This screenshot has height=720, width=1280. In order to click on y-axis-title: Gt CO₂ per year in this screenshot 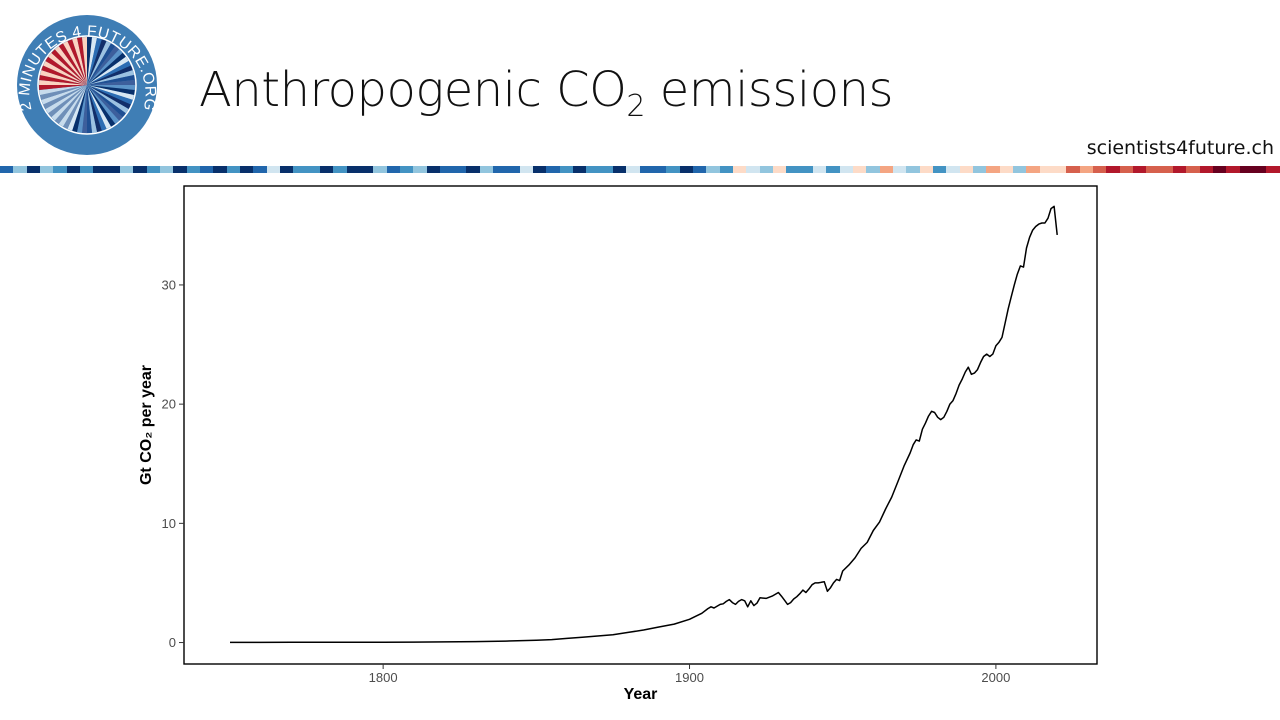, I will do `click(146, 425)`.